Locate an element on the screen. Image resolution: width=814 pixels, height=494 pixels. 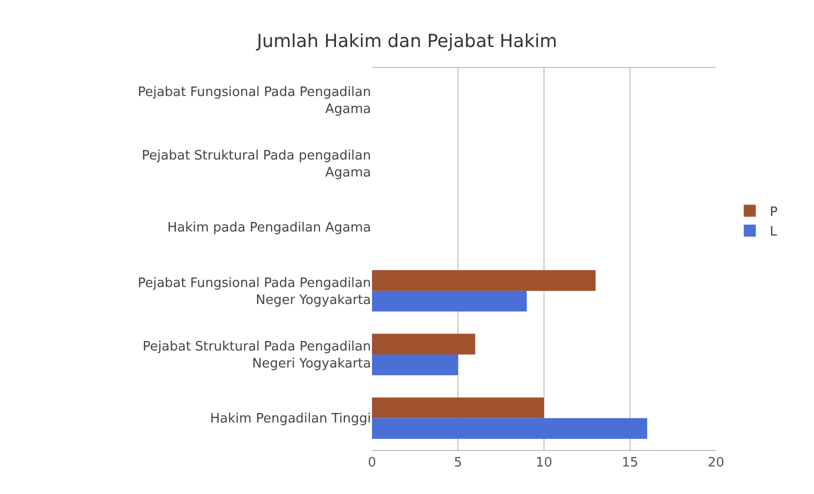
y-tick-label: Pejabat Fungsional Pada Pengadilan Neger Yogyakarta is located at coordinates (254, 292).